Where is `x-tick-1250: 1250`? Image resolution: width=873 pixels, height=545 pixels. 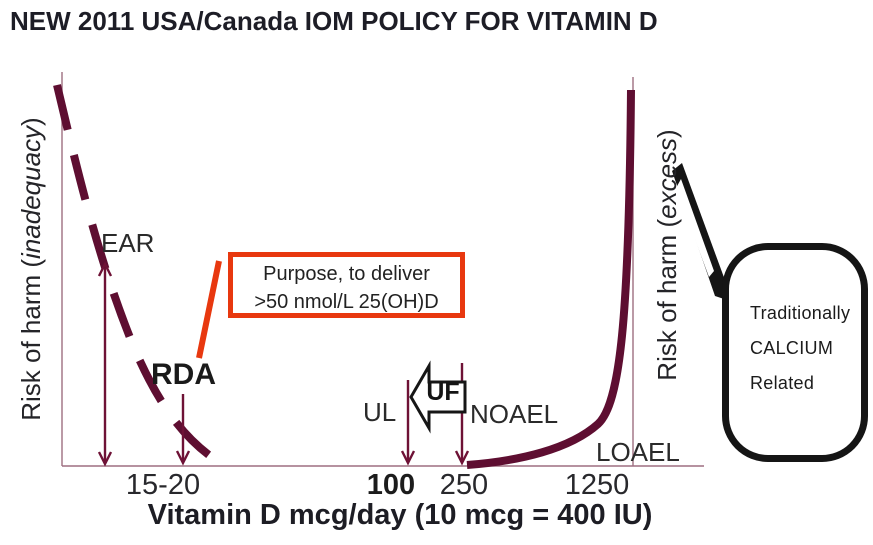
x-tick-1250: 1250 is located at coordinates (597, 485).